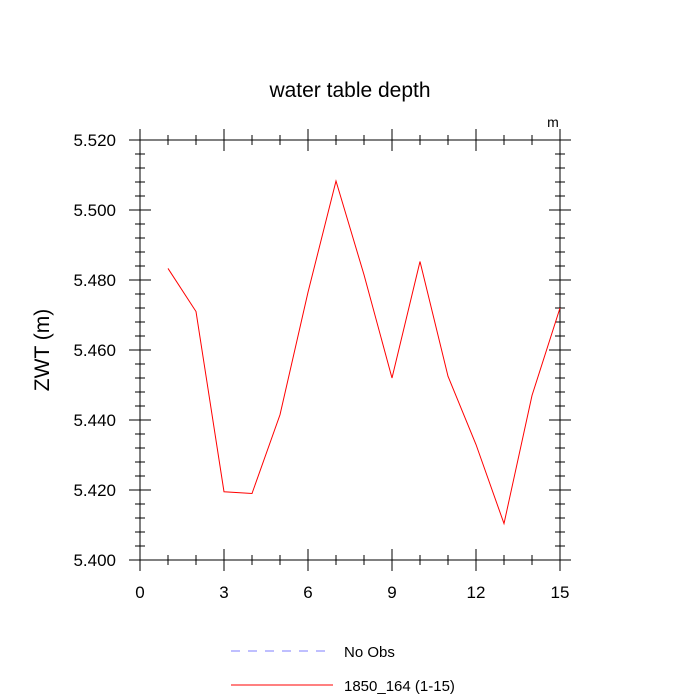 The image size is (700, 700). I want to click on x-tick-label: 0, so click(139, 592).